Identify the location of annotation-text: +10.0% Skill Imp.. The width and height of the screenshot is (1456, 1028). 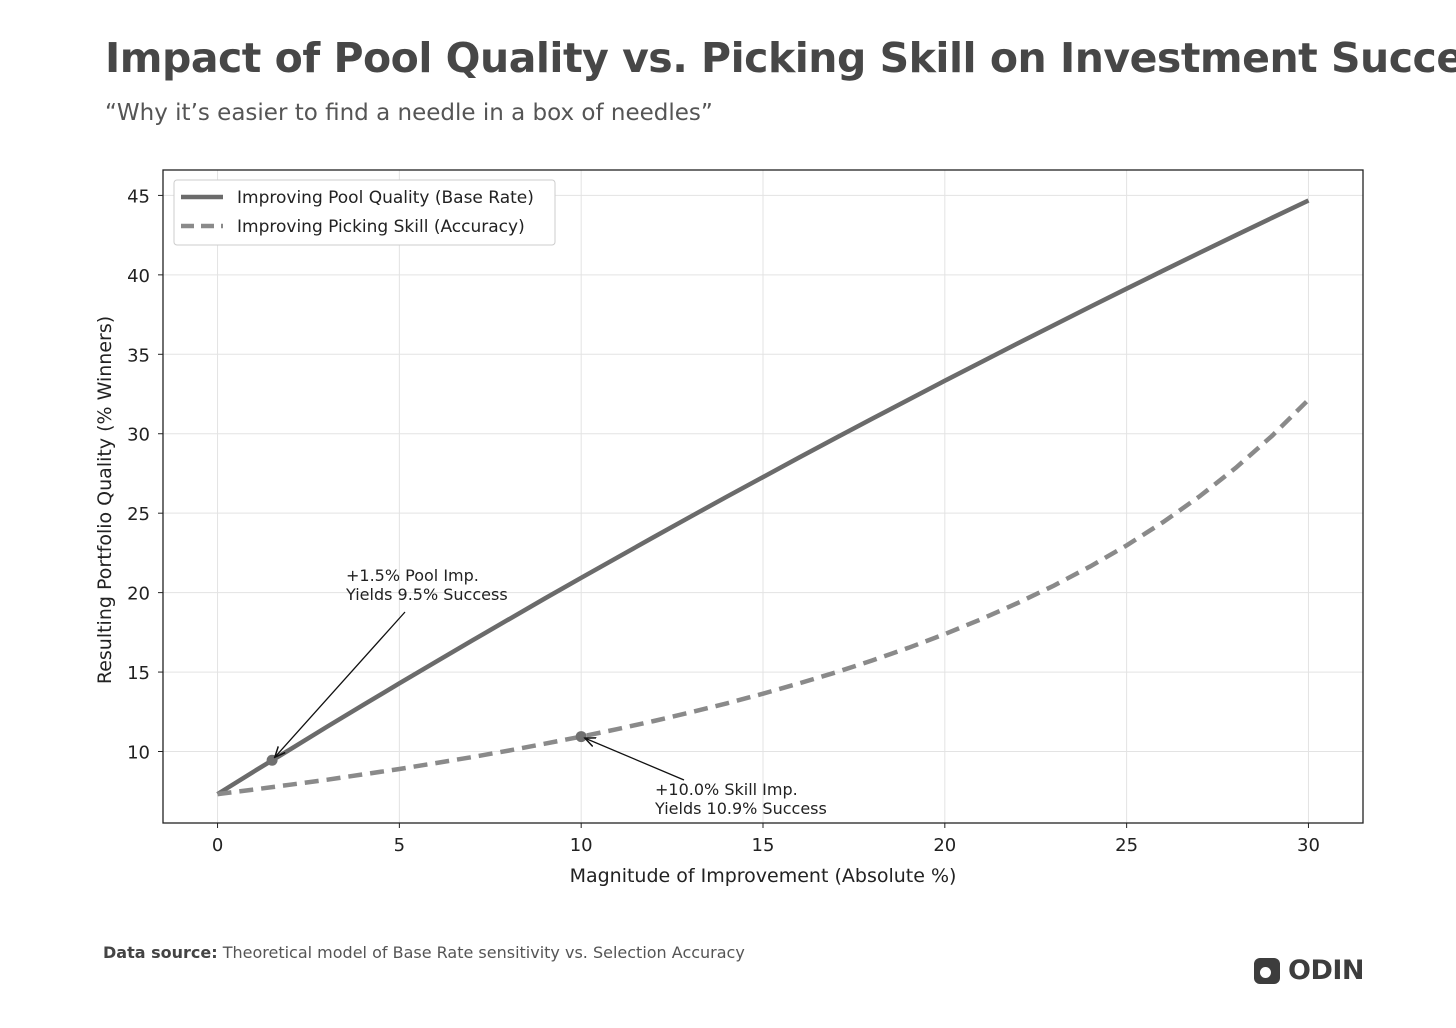
(726, 789).